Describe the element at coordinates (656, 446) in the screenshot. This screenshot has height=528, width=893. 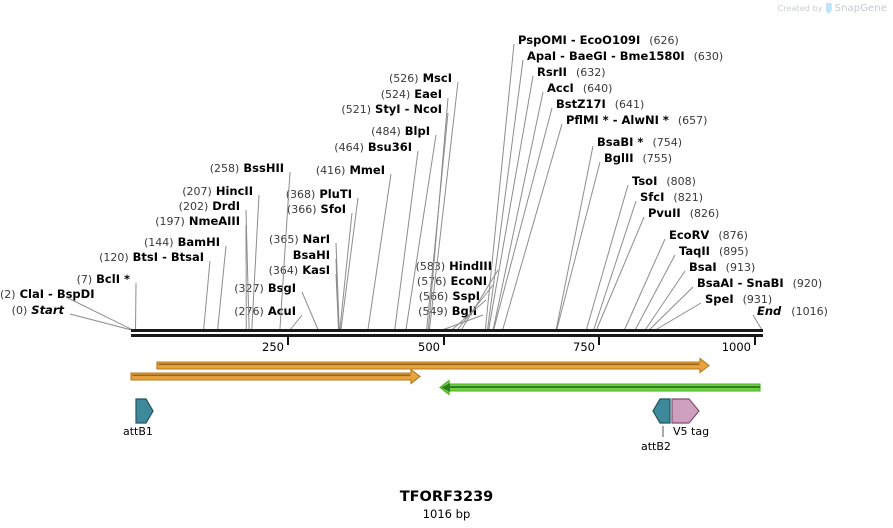
I see `feature-label-attb2: attB2` at that location.